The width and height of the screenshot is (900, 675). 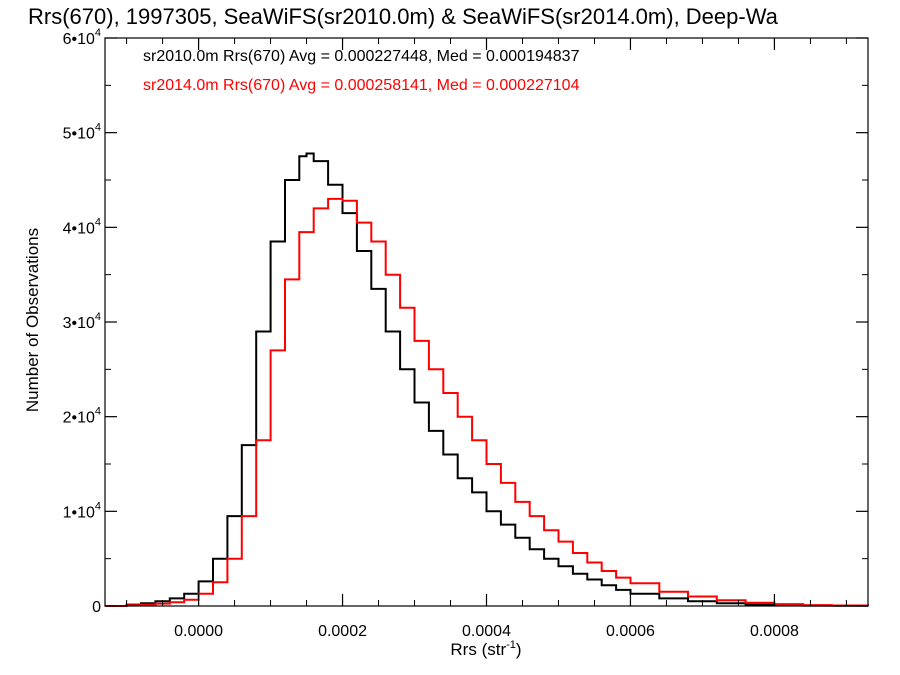 What do you see at coordinates (79, 418) in the screenshot?
I see `y-tick-label-base: 2•10` at bounding box center [79, 418].